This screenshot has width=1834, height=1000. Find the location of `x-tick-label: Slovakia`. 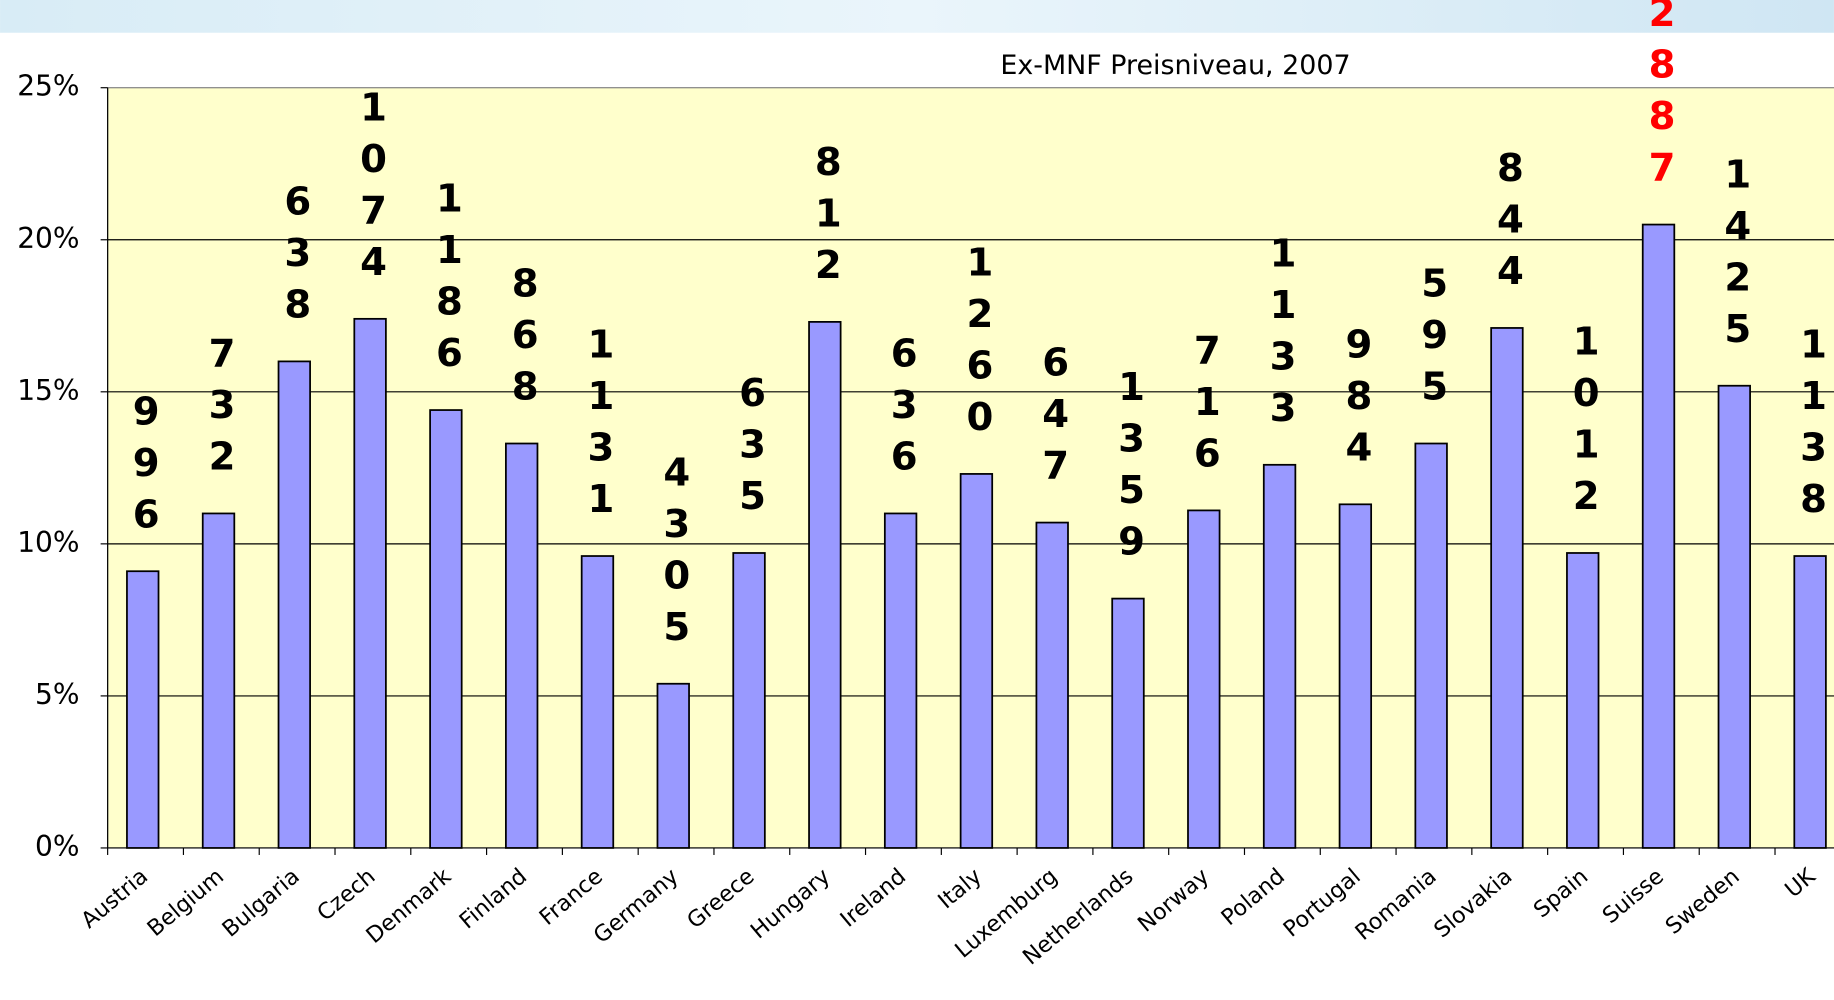

x-tick-label: Slovakia is located at coordinates (1473, 903).